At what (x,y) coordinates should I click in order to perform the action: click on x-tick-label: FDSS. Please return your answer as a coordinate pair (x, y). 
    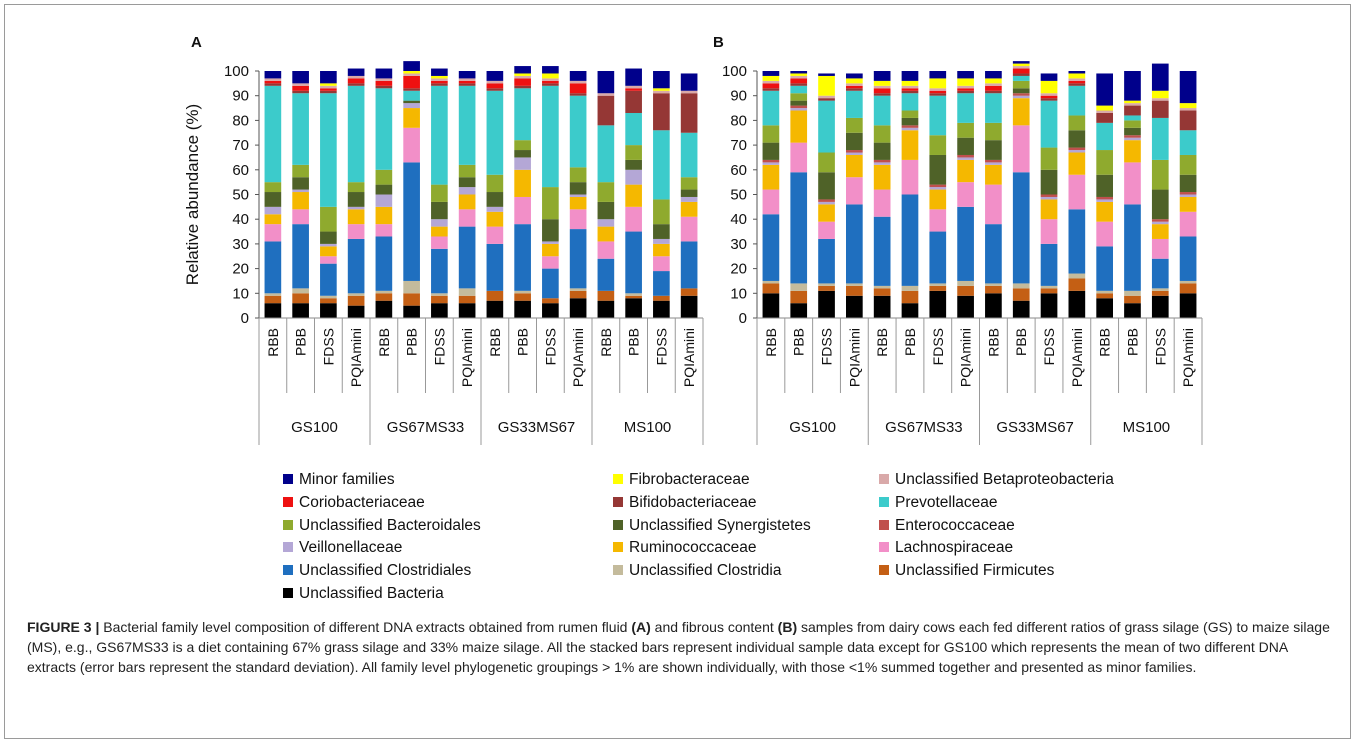
    Looking at the image, I should click on (827, 346).